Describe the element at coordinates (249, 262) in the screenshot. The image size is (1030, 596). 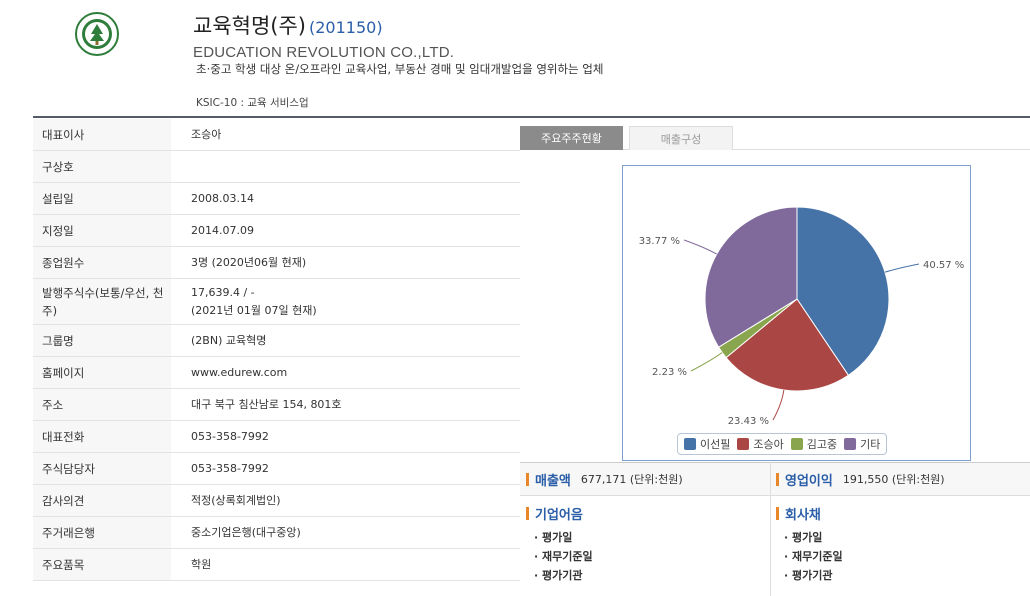
I see `row-value: 3명 (2020년06월 현재)` at that location.